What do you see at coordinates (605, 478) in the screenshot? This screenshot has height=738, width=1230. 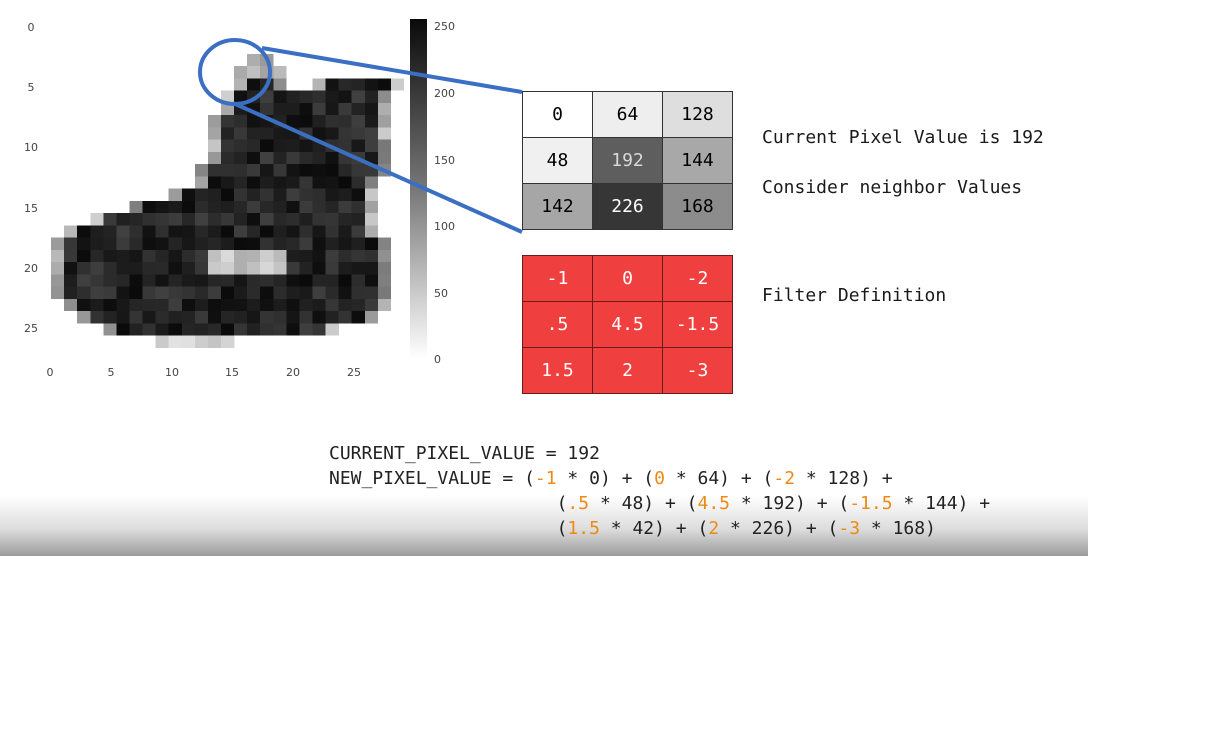 I see `formula-text: * 0) + (` at bounding box center [605, 478].